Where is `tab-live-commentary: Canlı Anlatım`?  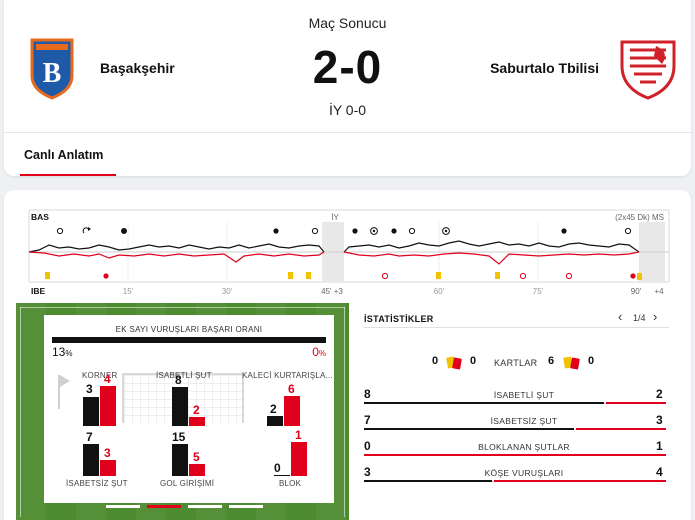
tab-live-commentary: Canlı Anlatım is located at coordinates (64, 155).